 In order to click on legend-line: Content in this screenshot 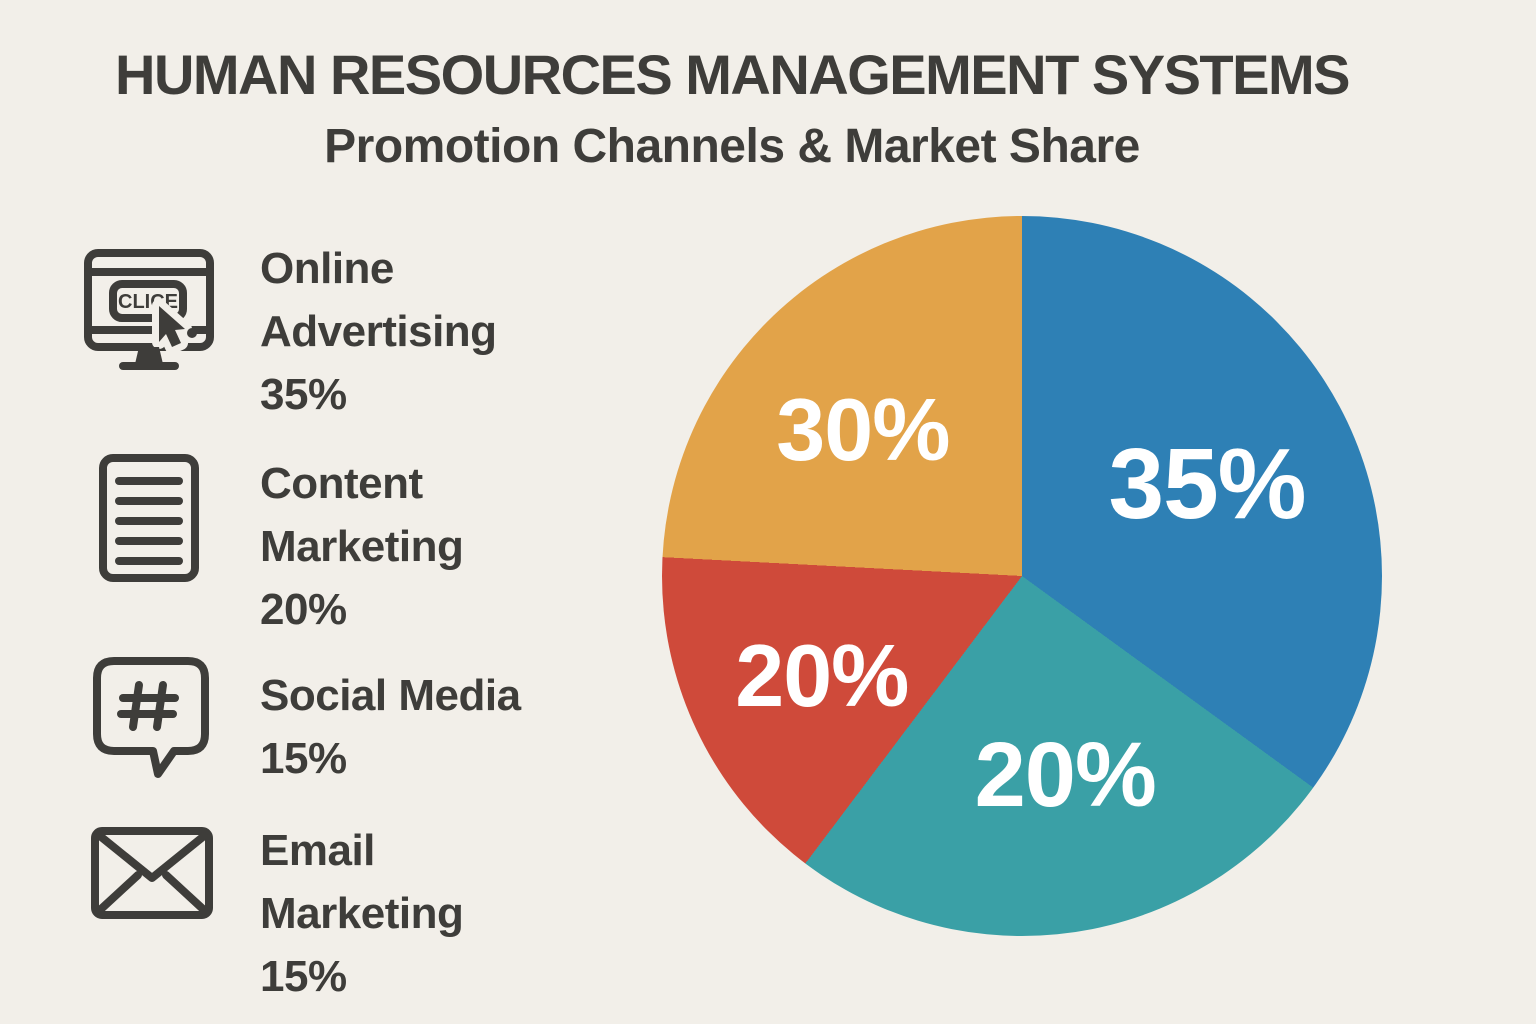, I will do `click(341, 483)`.